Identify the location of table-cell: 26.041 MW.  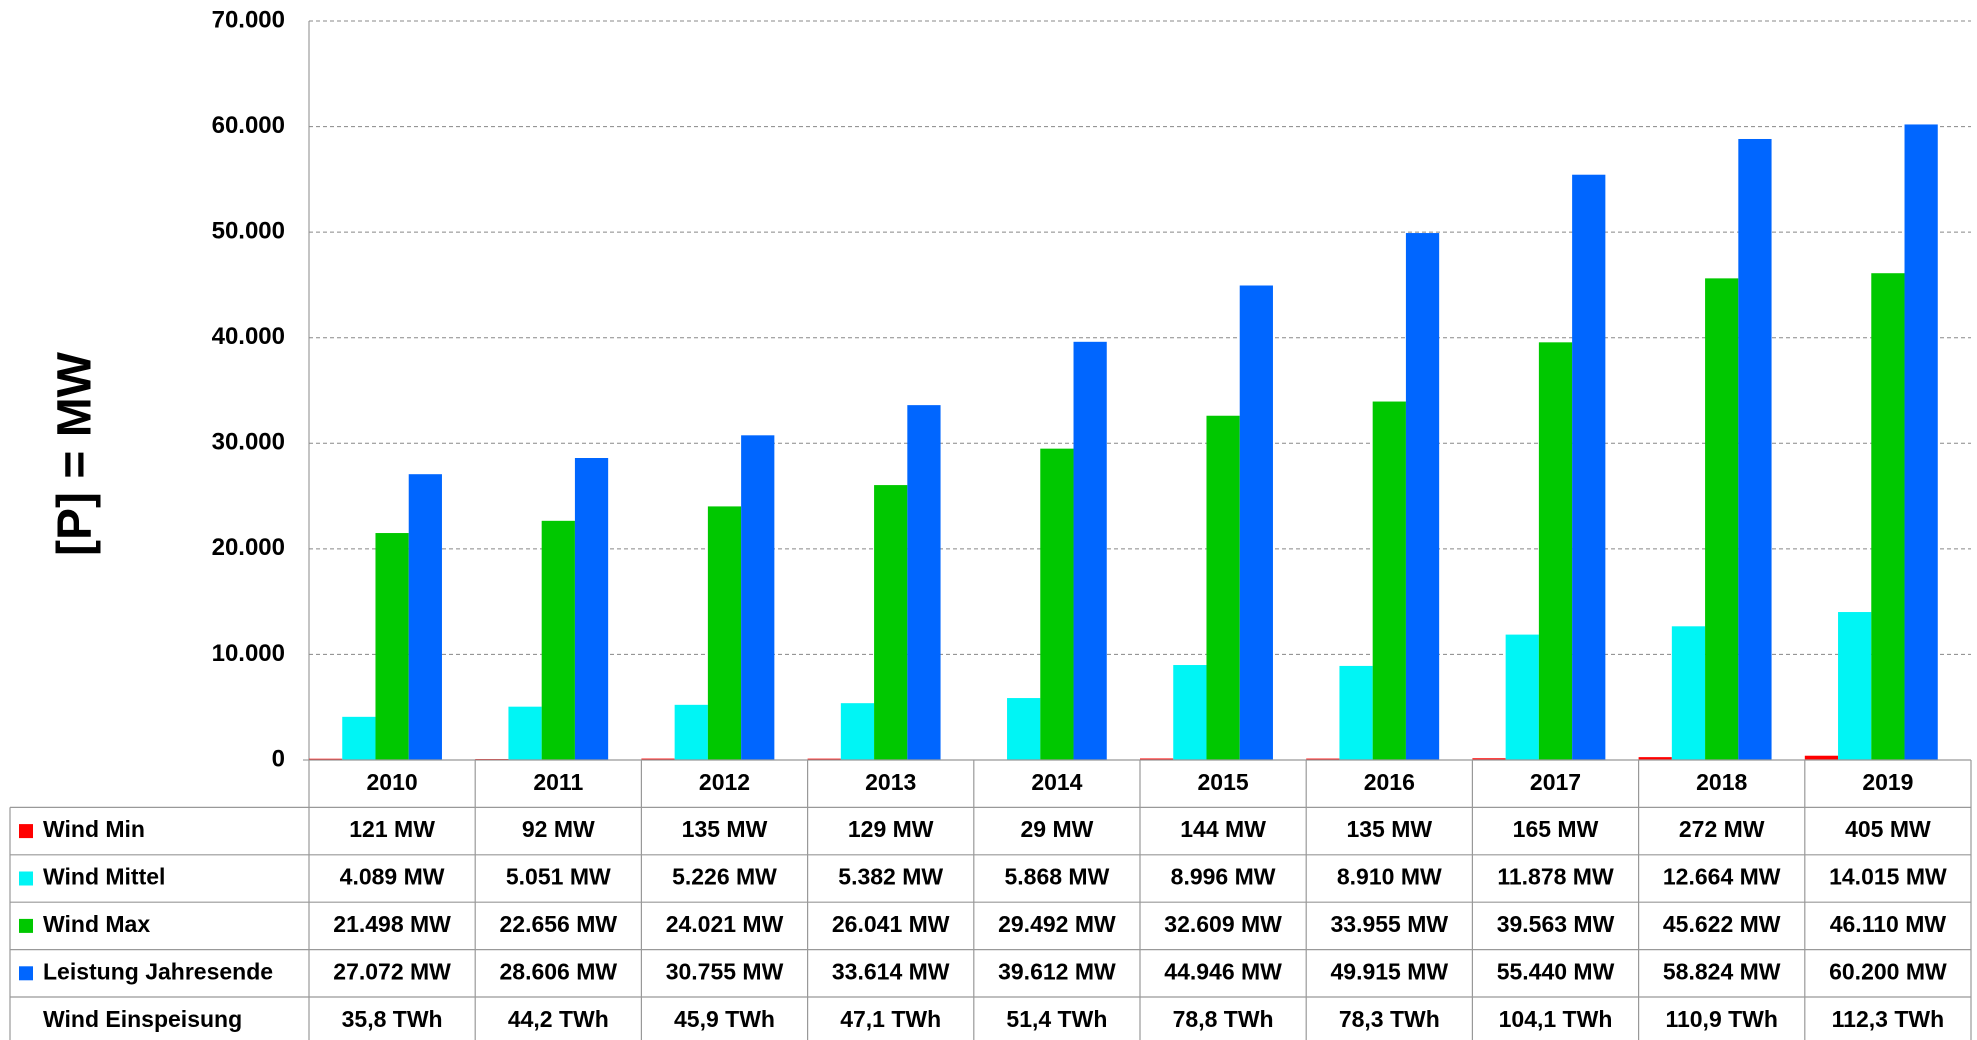
(891, 924).